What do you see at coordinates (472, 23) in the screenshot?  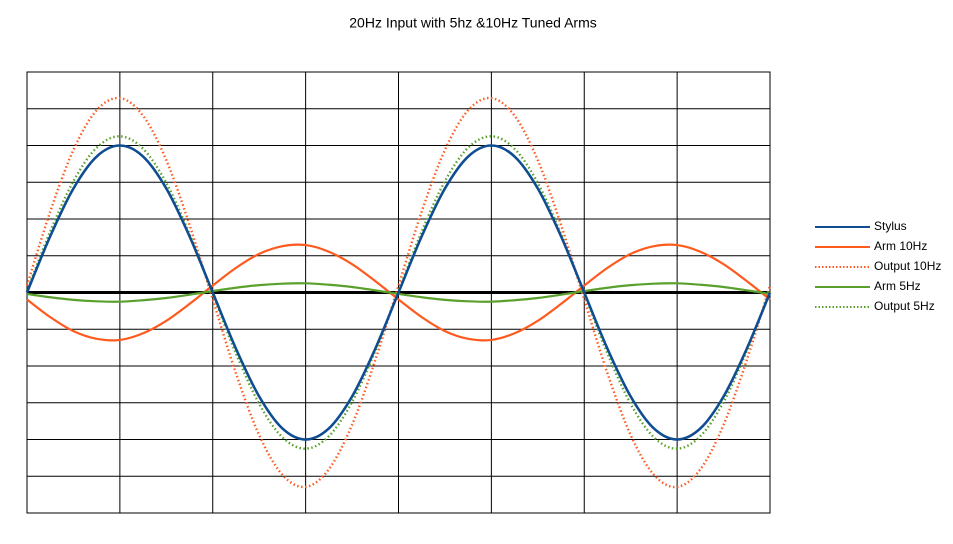 I see `chart-title: 20Hz Input with 5hz &10Hz Tuned Arms` at bounding box center [472, 23].